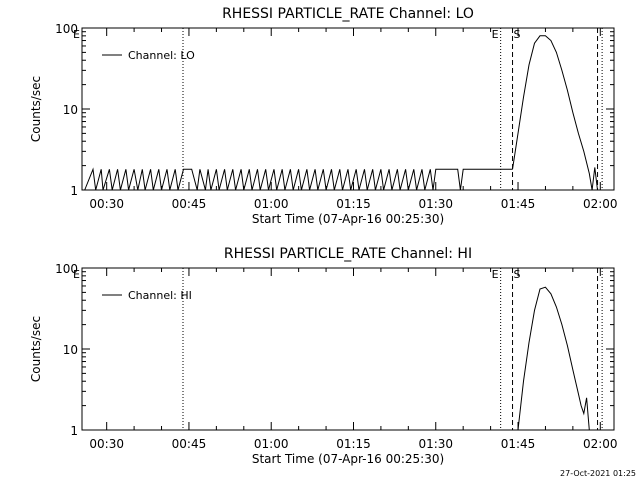 Image resolution: width=640 pixels, height=480 pixels. Describe the element at coordinates (518, 204) in the screenshot. I see `panel-1-xtick-label: 01:45` at that location.